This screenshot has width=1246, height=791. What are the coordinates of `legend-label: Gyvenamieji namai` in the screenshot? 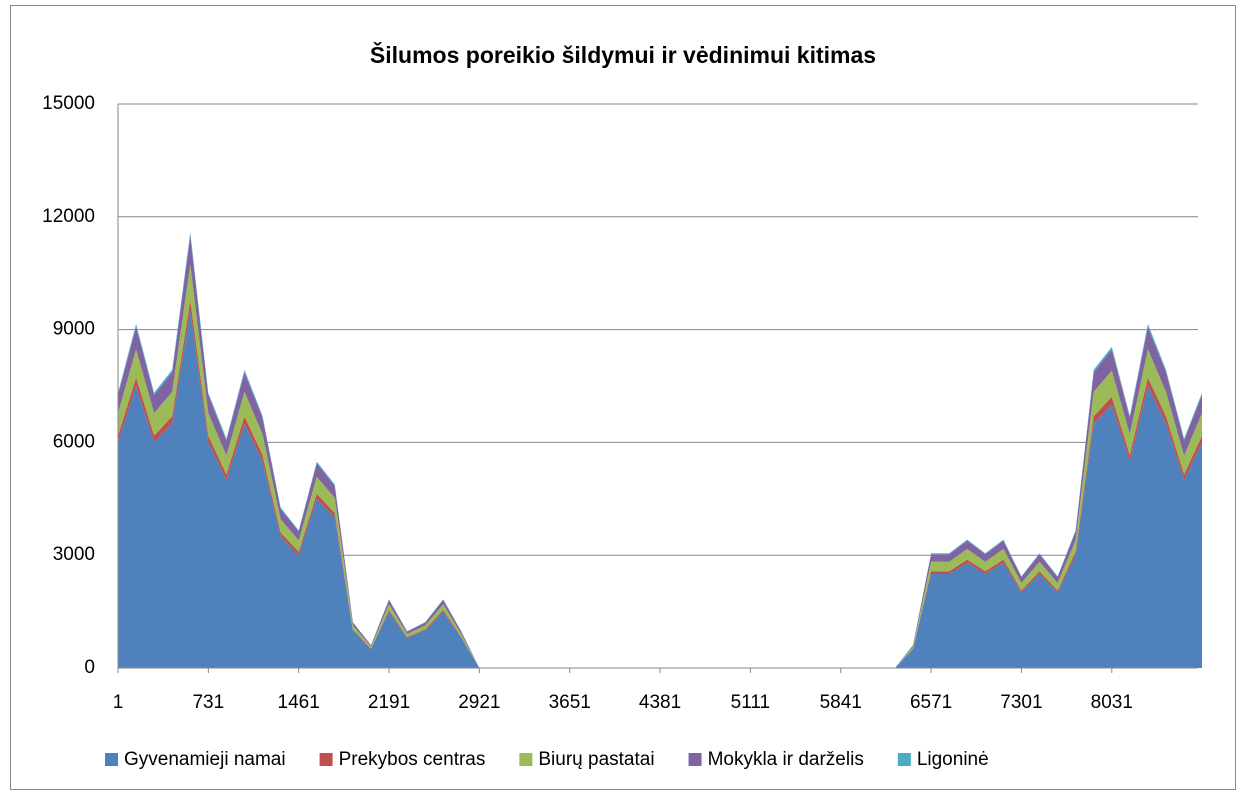 It's located at (205, 759).